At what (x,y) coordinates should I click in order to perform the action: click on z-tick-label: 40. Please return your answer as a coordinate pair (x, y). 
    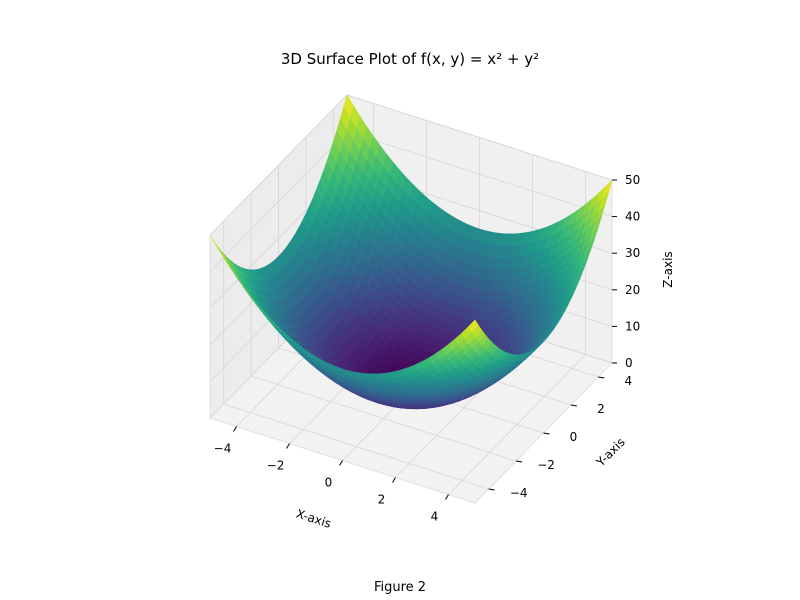
    Looking at the image, I should click on (632, 217).